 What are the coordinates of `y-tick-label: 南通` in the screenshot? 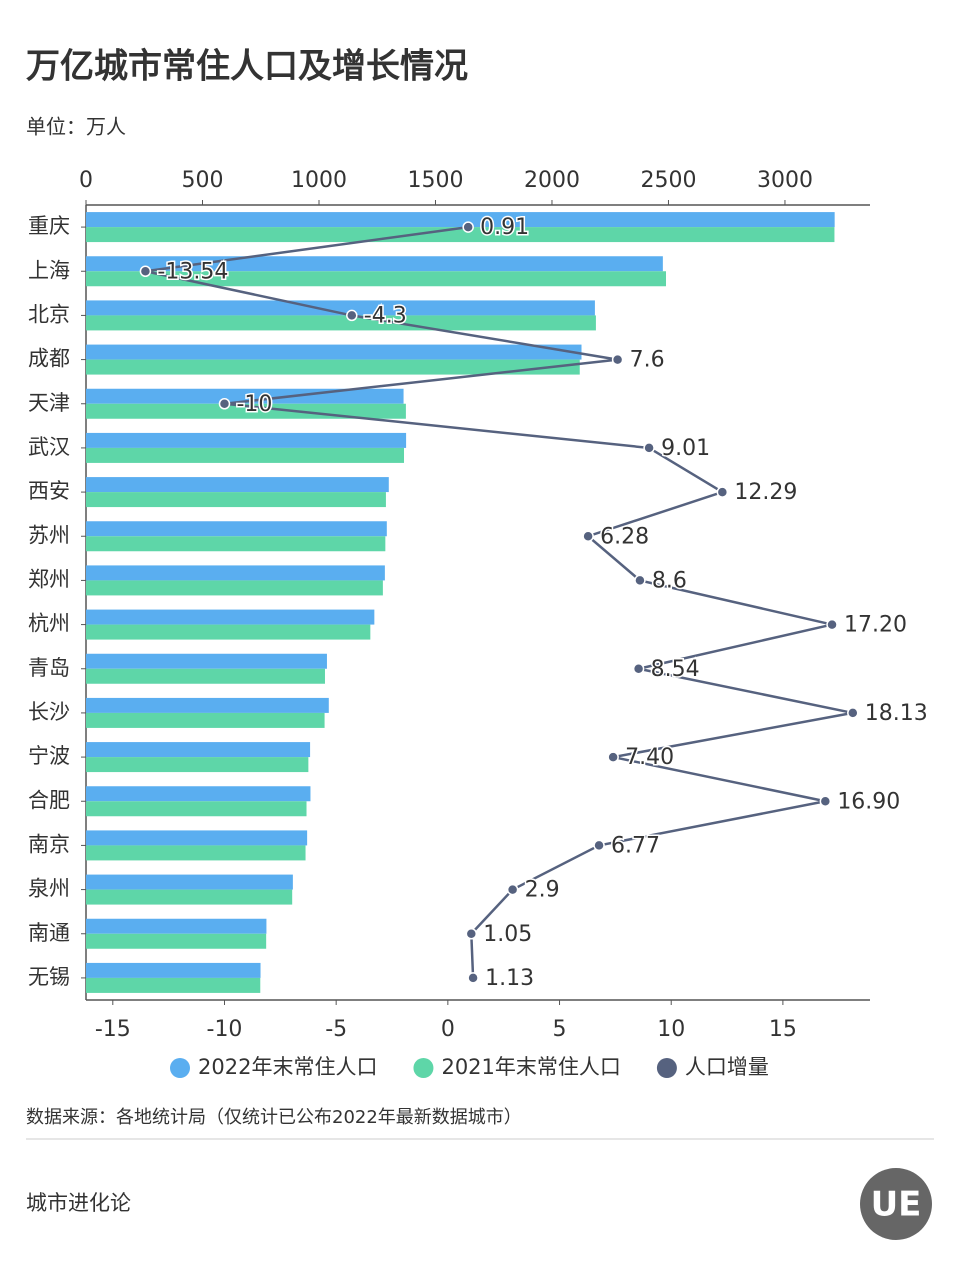 It's located at (49, 933).